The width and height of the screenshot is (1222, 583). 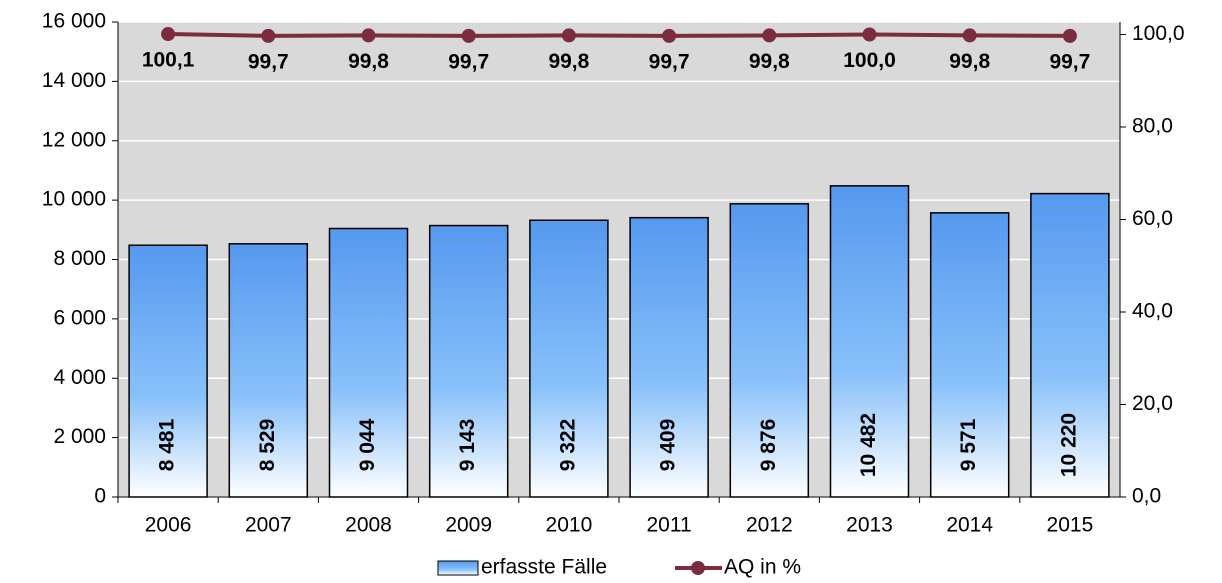 I want to click on line-value-label: 100,0, so click(x=869, y=60).